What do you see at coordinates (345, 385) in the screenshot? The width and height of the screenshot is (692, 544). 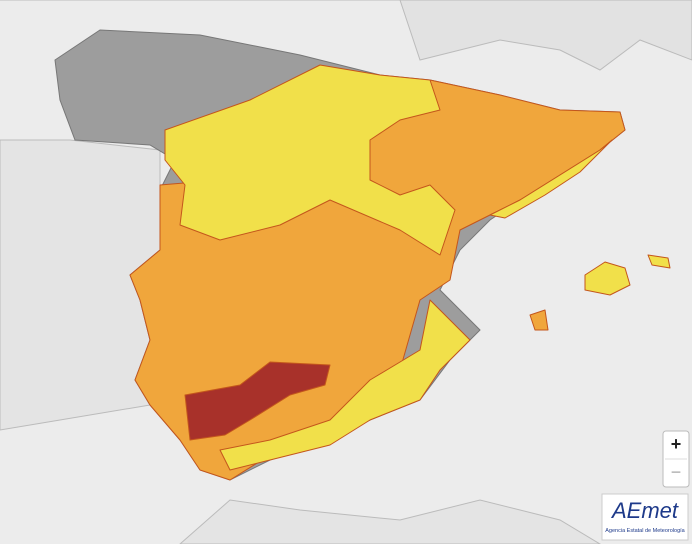 I see `yellow-warning-south` at bounding box center [345, 385].